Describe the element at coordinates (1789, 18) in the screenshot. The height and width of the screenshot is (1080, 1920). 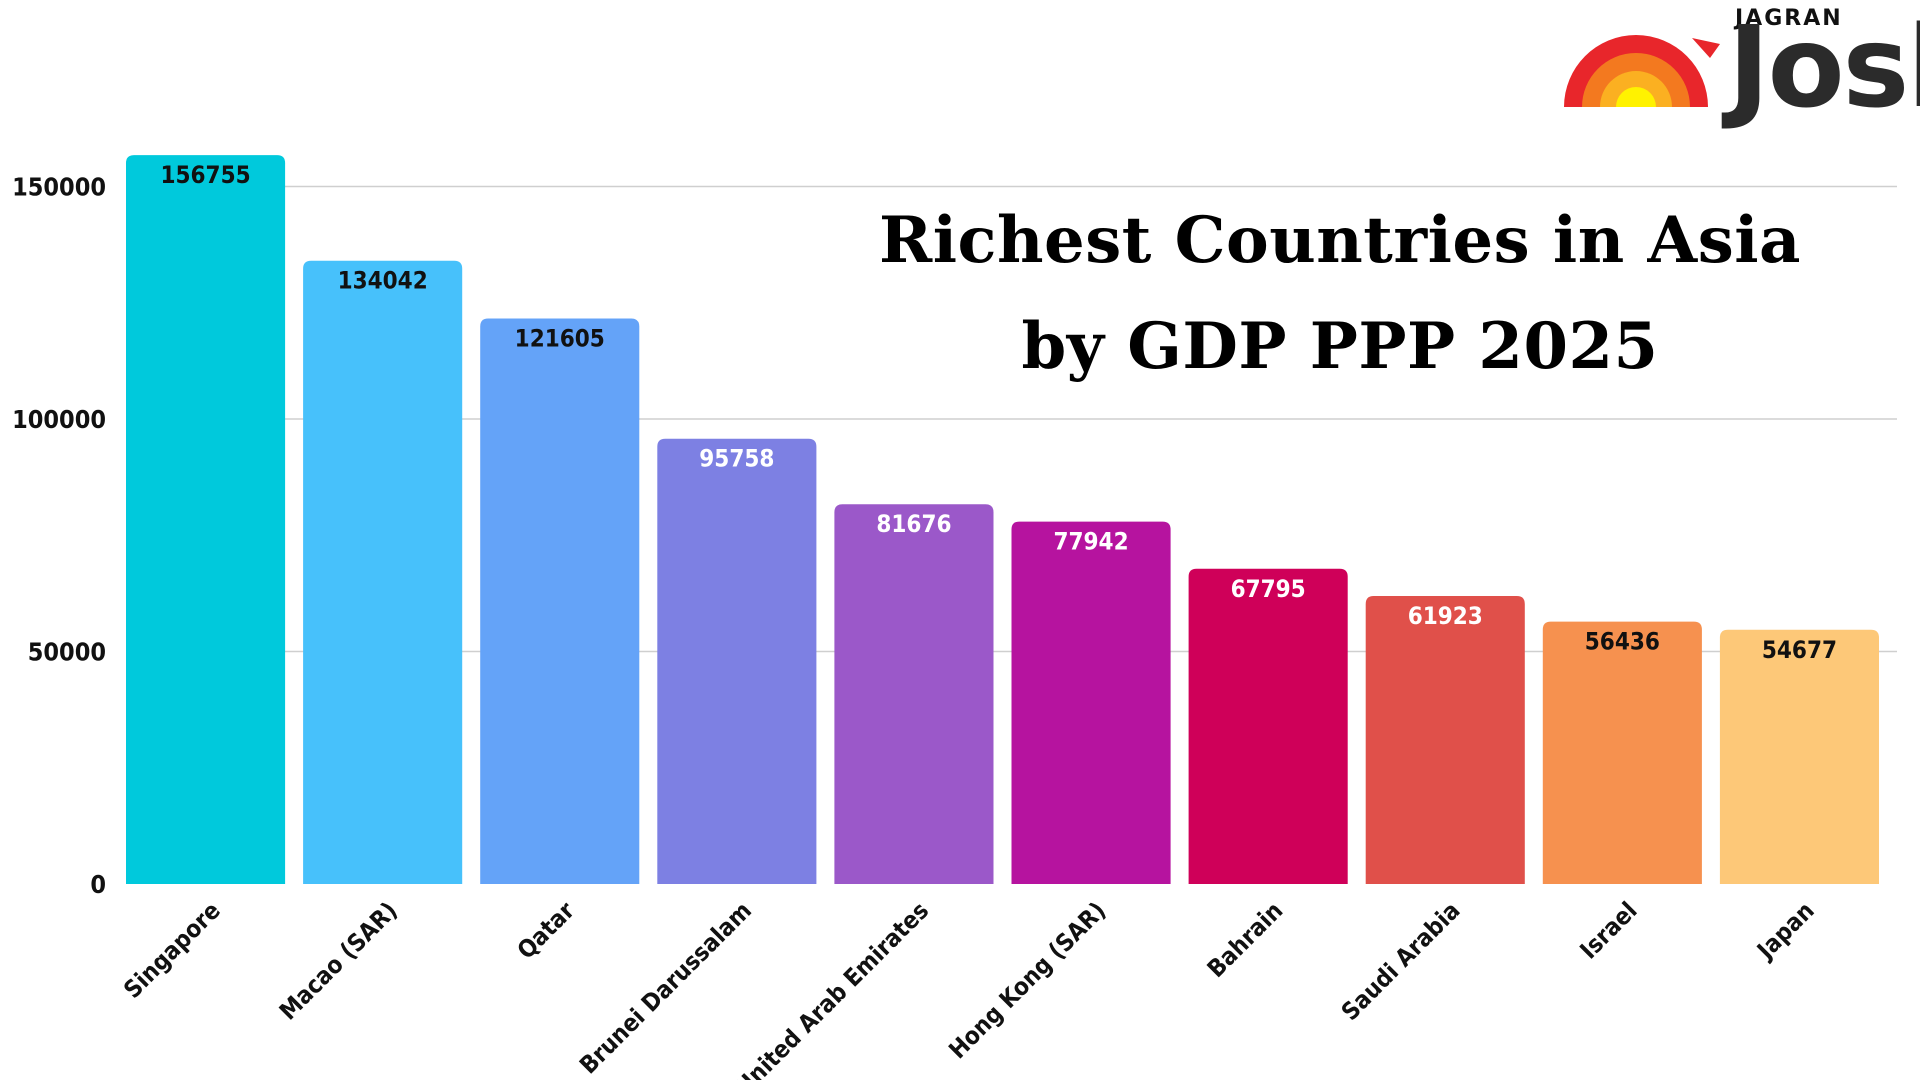
I see `logo-jagran-text: JAGRAN` at that location.